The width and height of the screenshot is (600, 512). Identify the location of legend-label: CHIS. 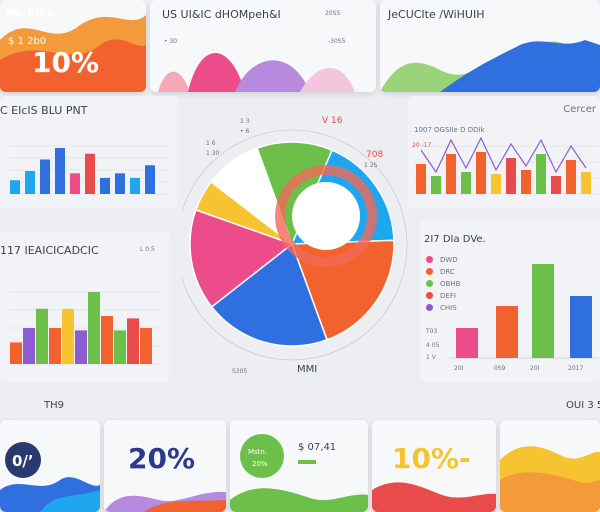
(448, 308).